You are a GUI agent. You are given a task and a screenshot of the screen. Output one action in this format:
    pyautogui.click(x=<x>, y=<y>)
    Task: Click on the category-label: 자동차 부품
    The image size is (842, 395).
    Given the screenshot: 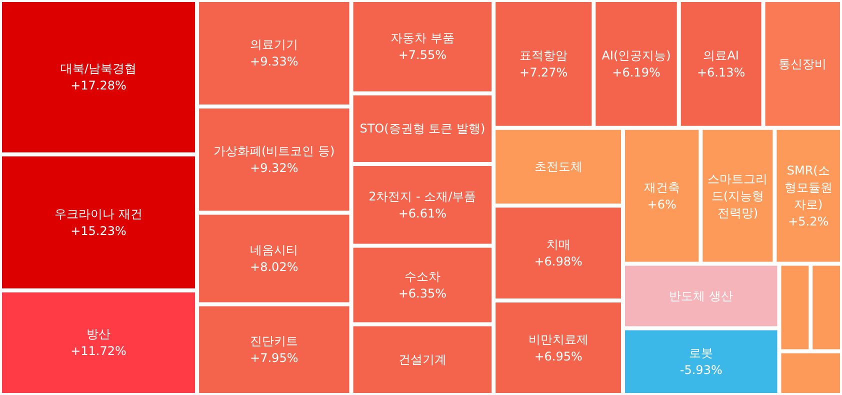 What is the action you would take?
    pyautogui.click(x=422, y=38)
    